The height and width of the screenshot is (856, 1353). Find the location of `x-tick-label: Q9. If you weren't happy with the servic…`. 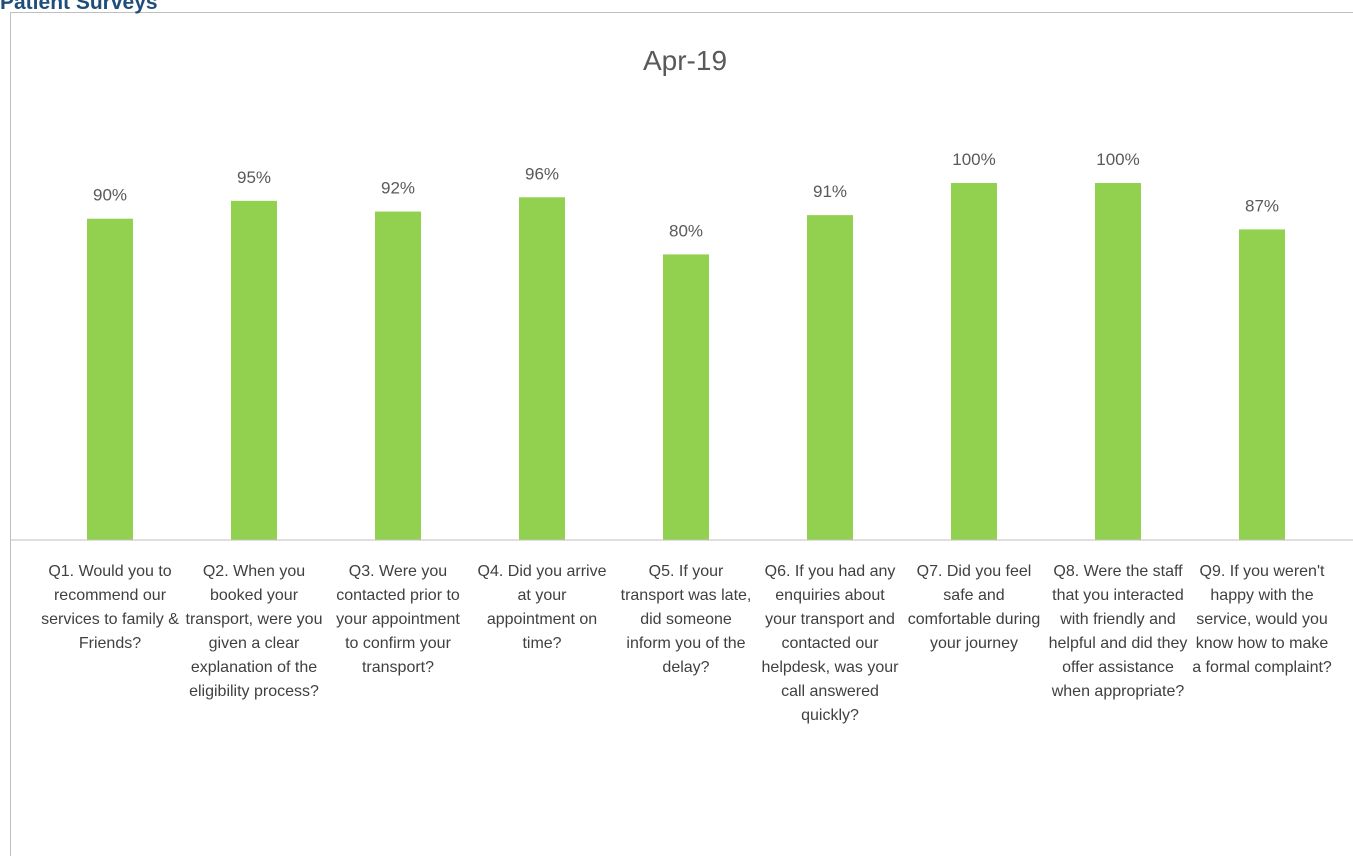

x-tick-label: Q9. If you weren't happy with the servic… is located at coordinates (1262, 619).